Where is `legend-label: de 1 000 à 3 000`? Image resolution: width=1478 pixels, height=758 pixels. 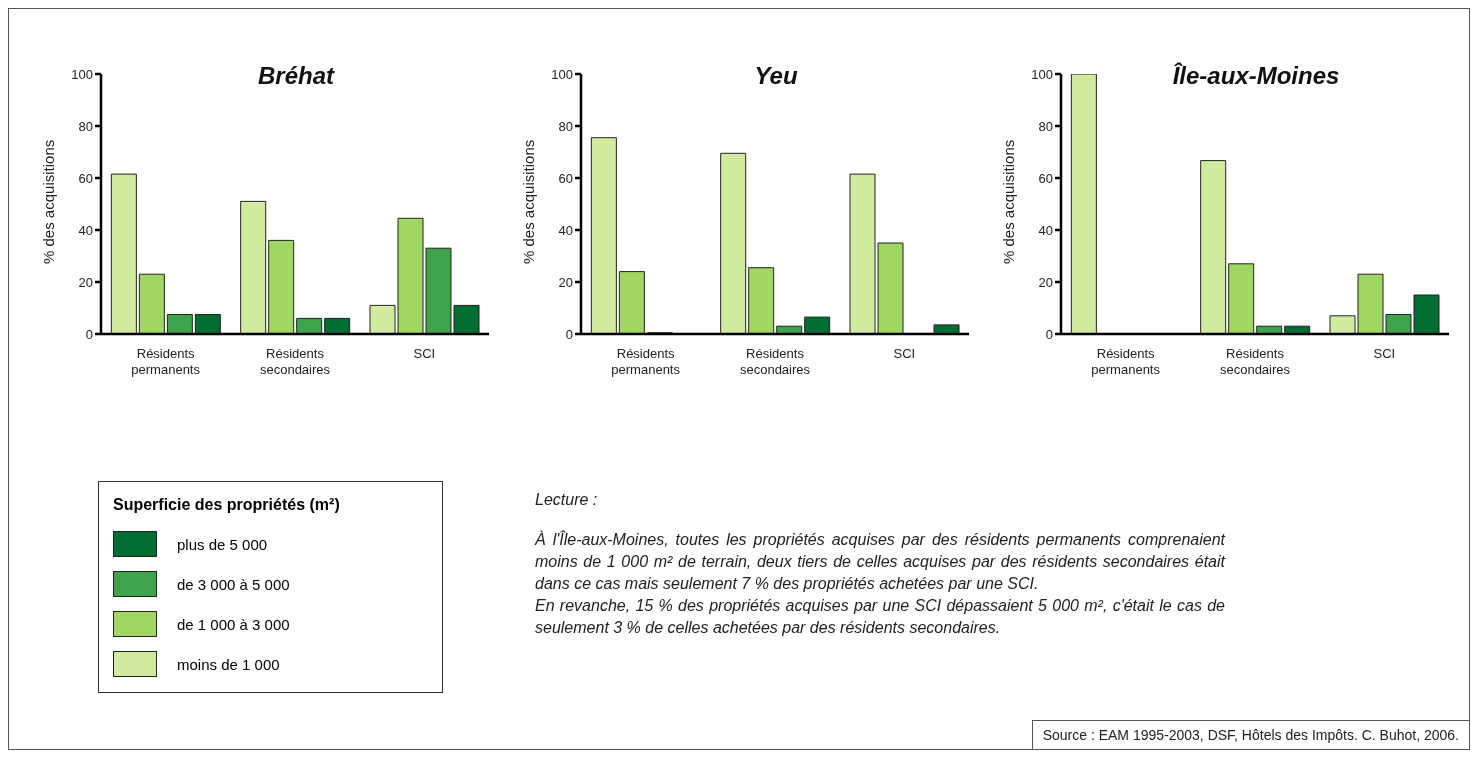 legend-label: de 1 000 à 3 000 is located at coordinates (233, 624).